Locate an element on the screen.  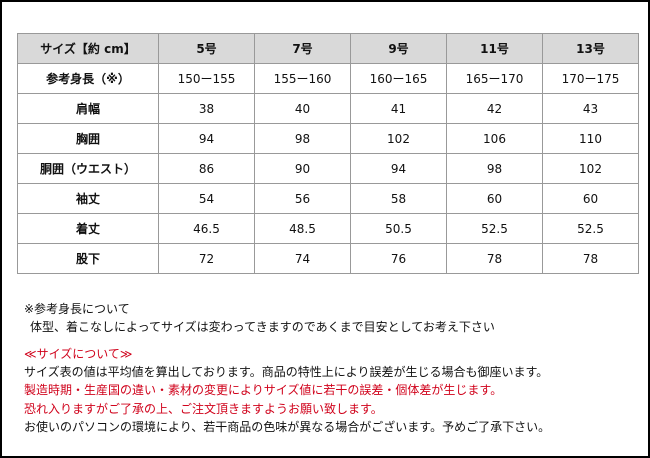
cell: 46.5 is located at coordinates (206, 228).